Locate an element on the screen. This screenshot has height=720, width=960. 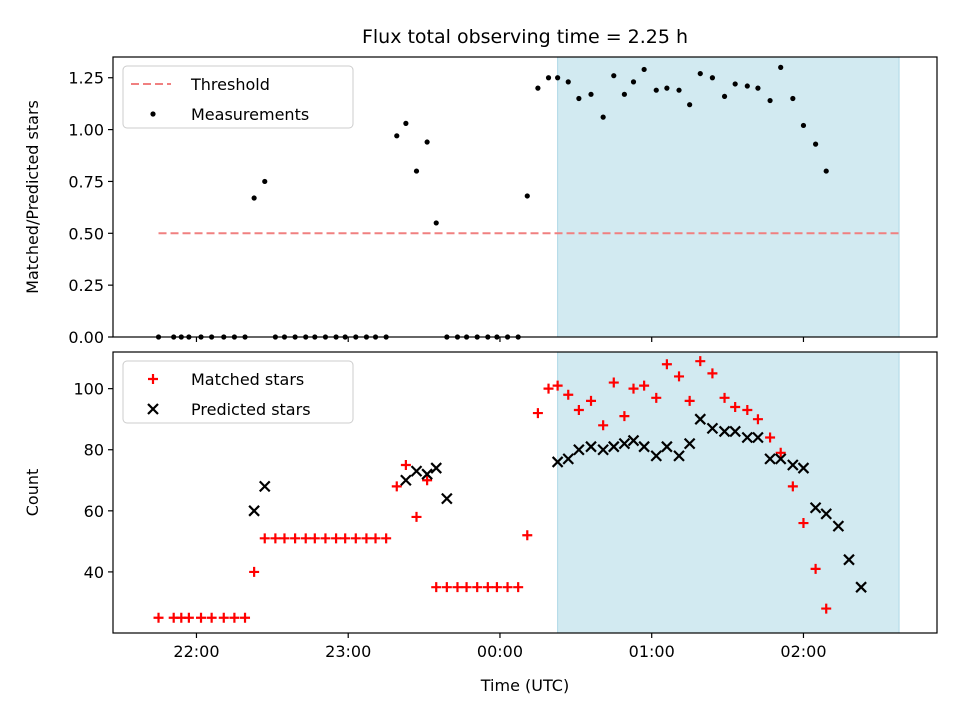
x-tick-label: 00:00 is located at coordinates (500, 651).